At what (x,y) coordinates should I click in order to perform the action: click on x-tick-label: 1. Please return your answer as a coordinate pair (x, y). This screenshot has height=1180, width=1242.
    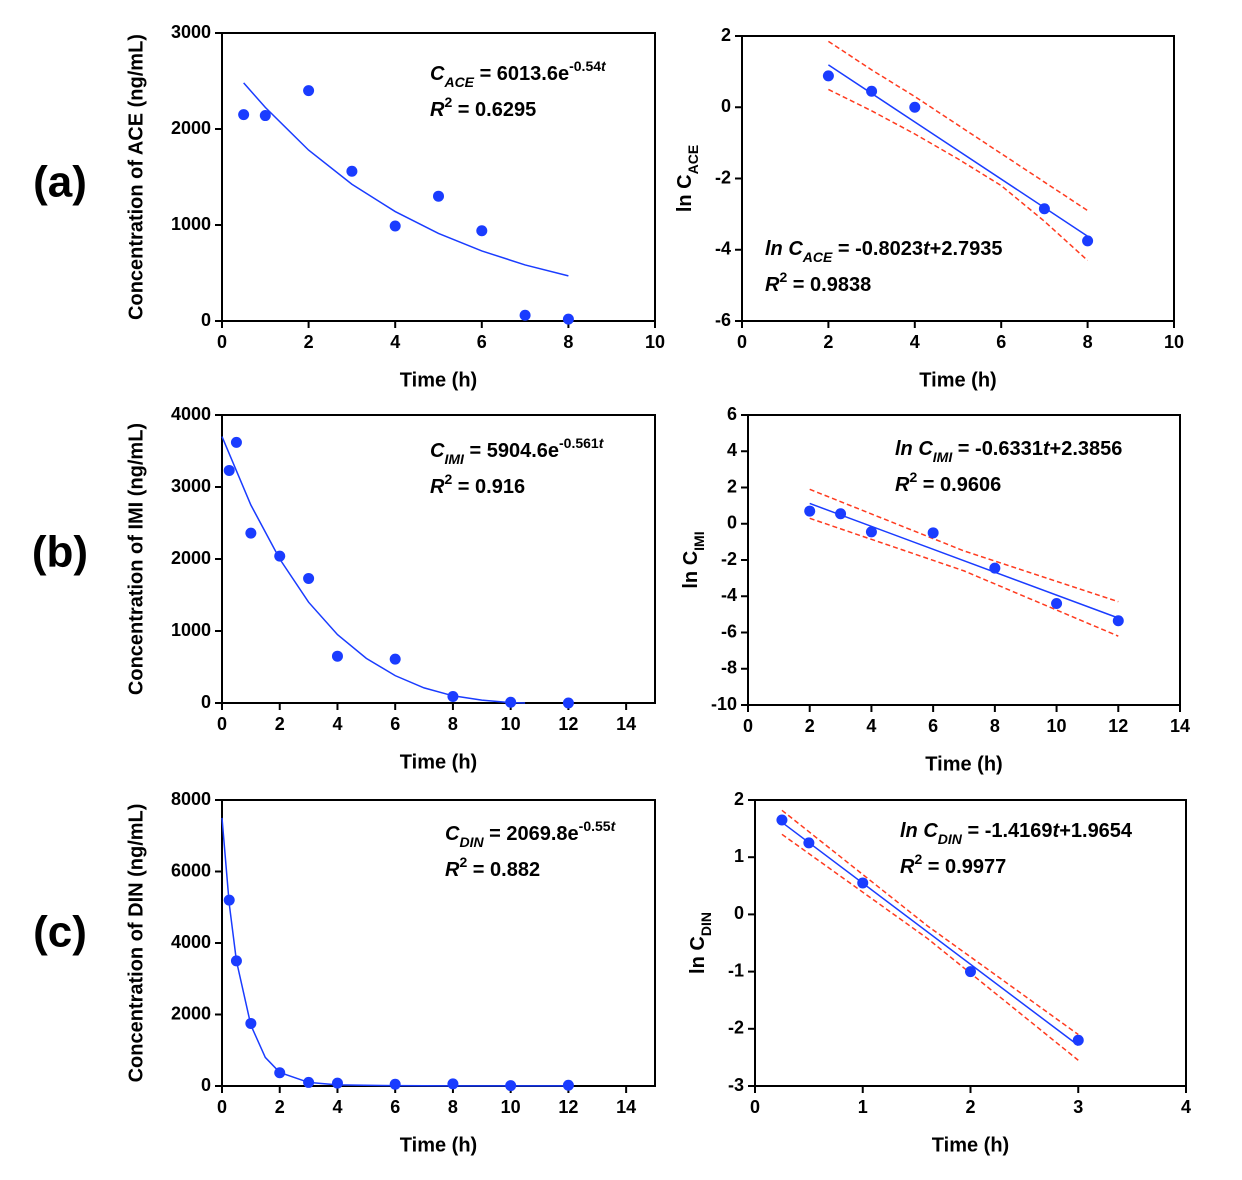
    Looking at the image, I should click on (863, 1107).